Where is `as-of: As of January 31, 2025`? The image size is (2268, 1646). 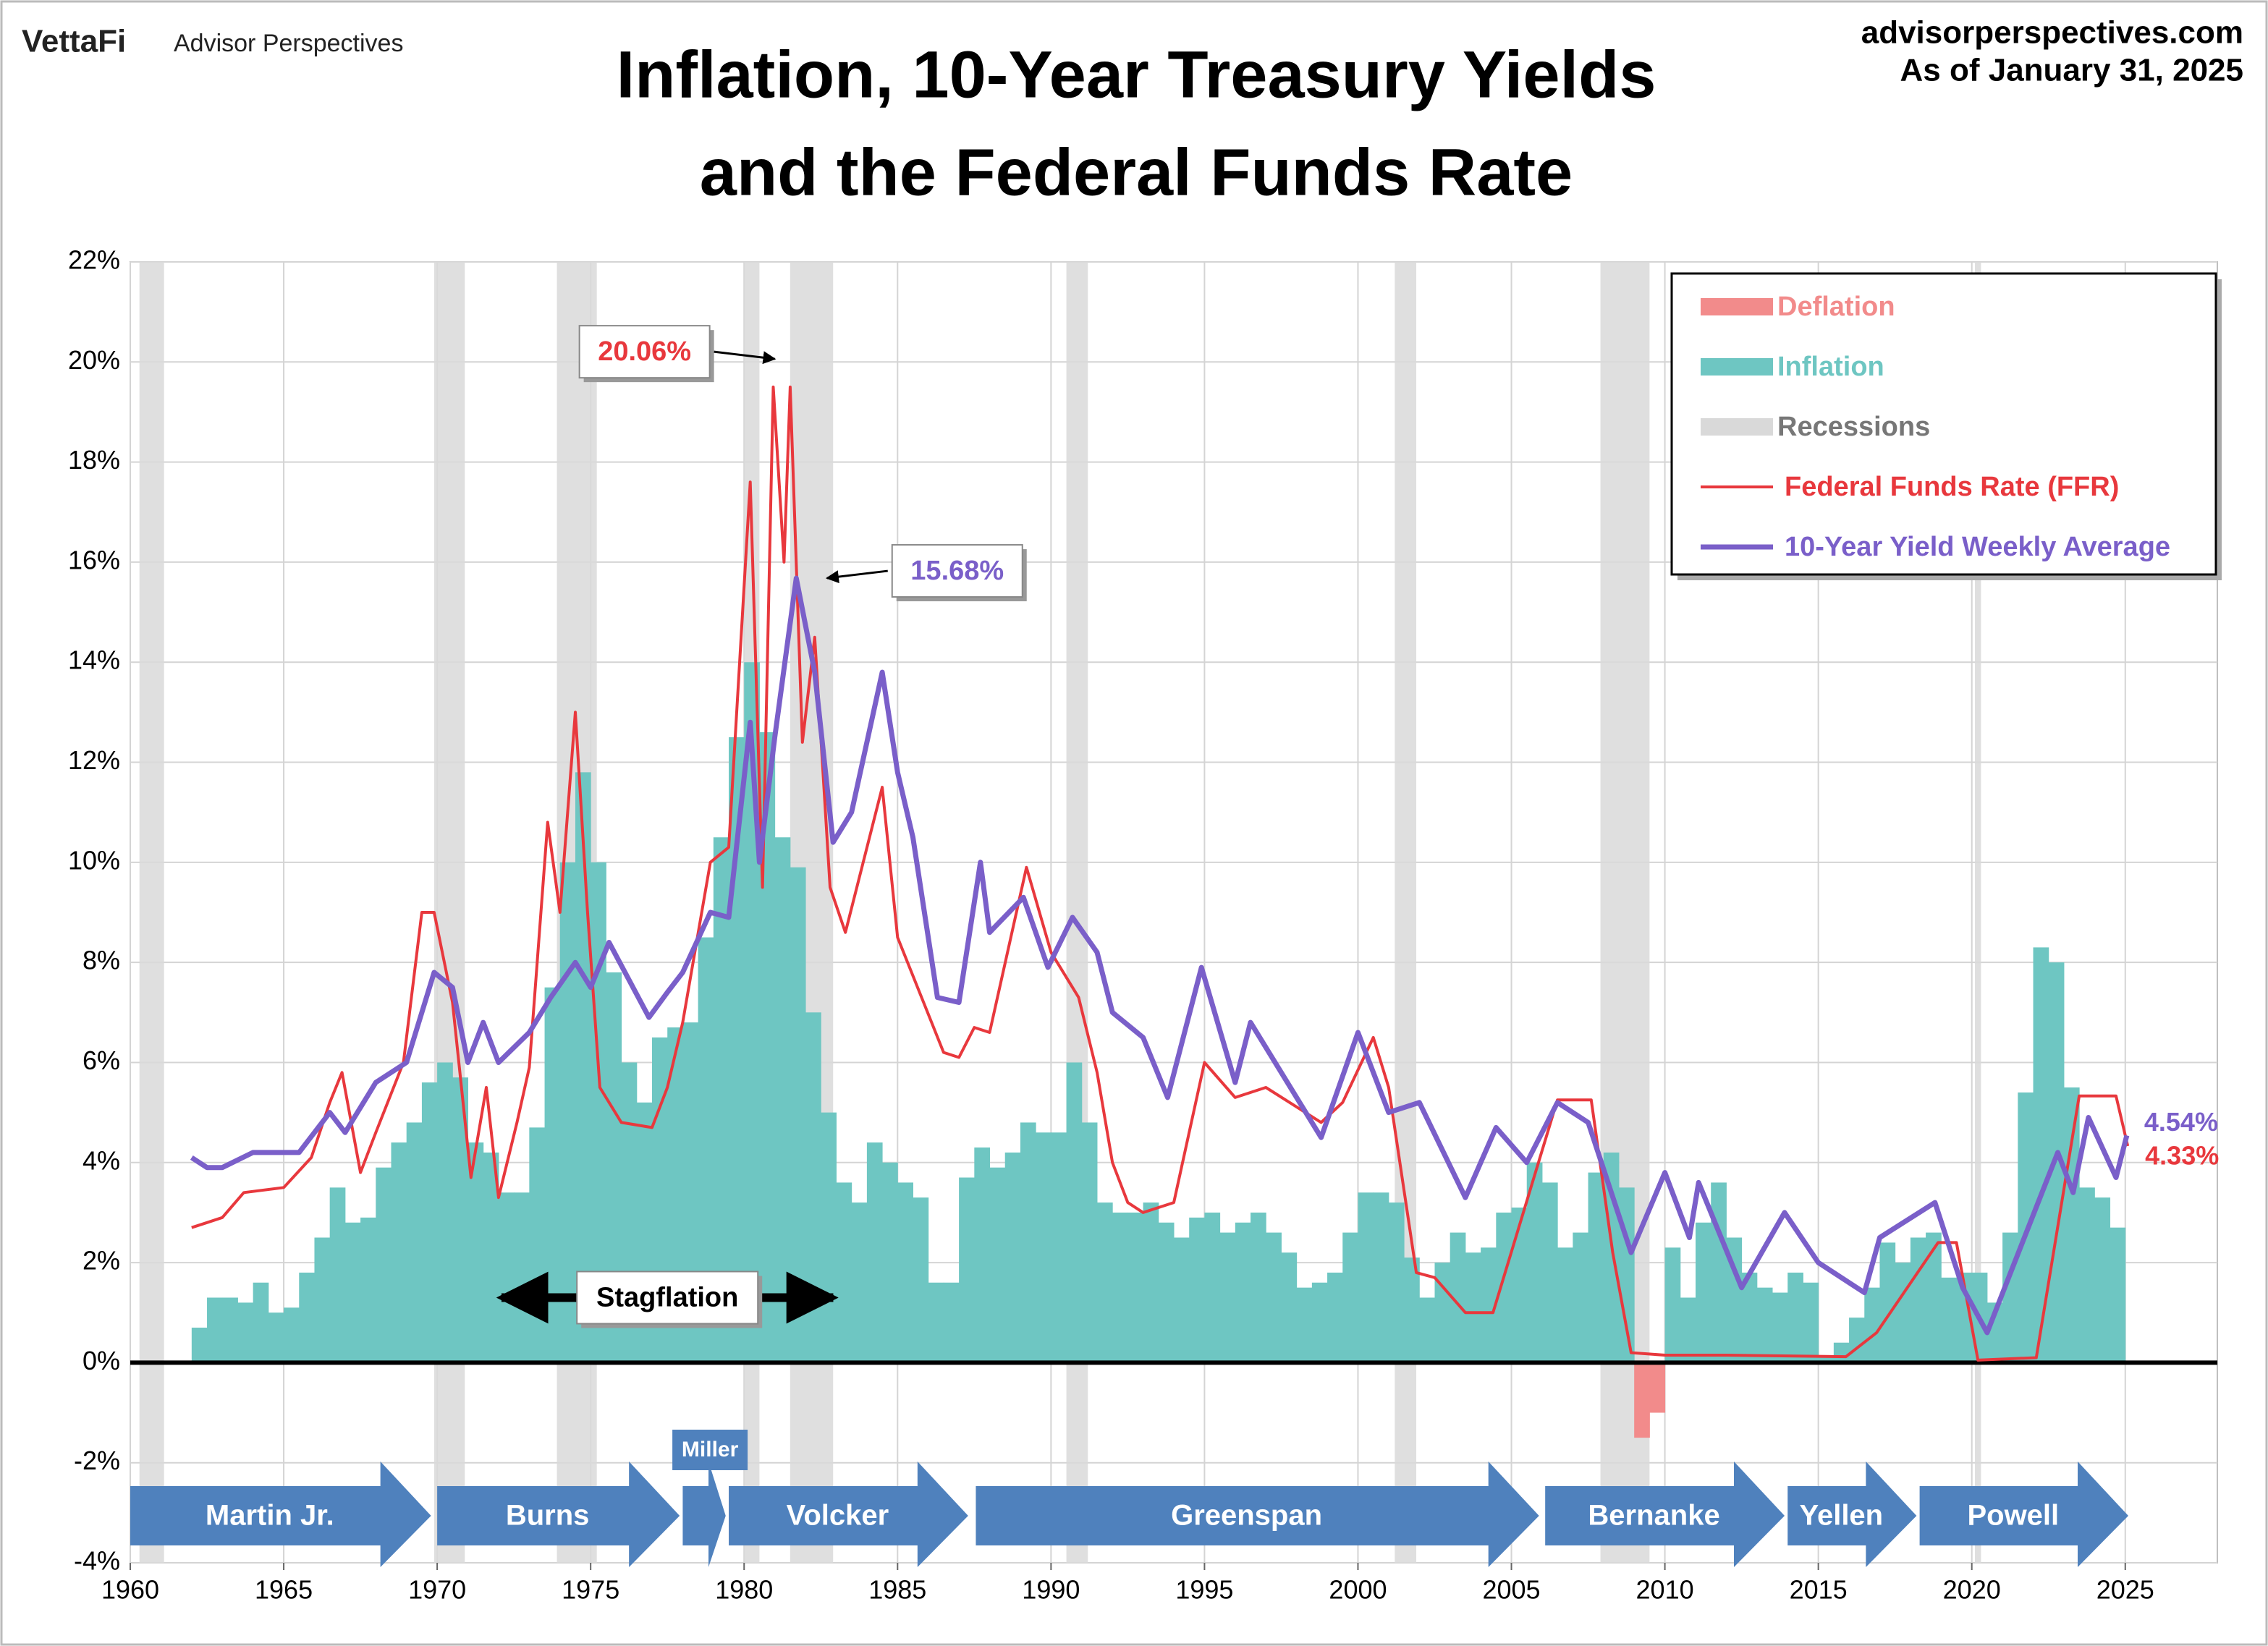 as-of: As of January 31, 2025 is located at coordinates (2071, 71).